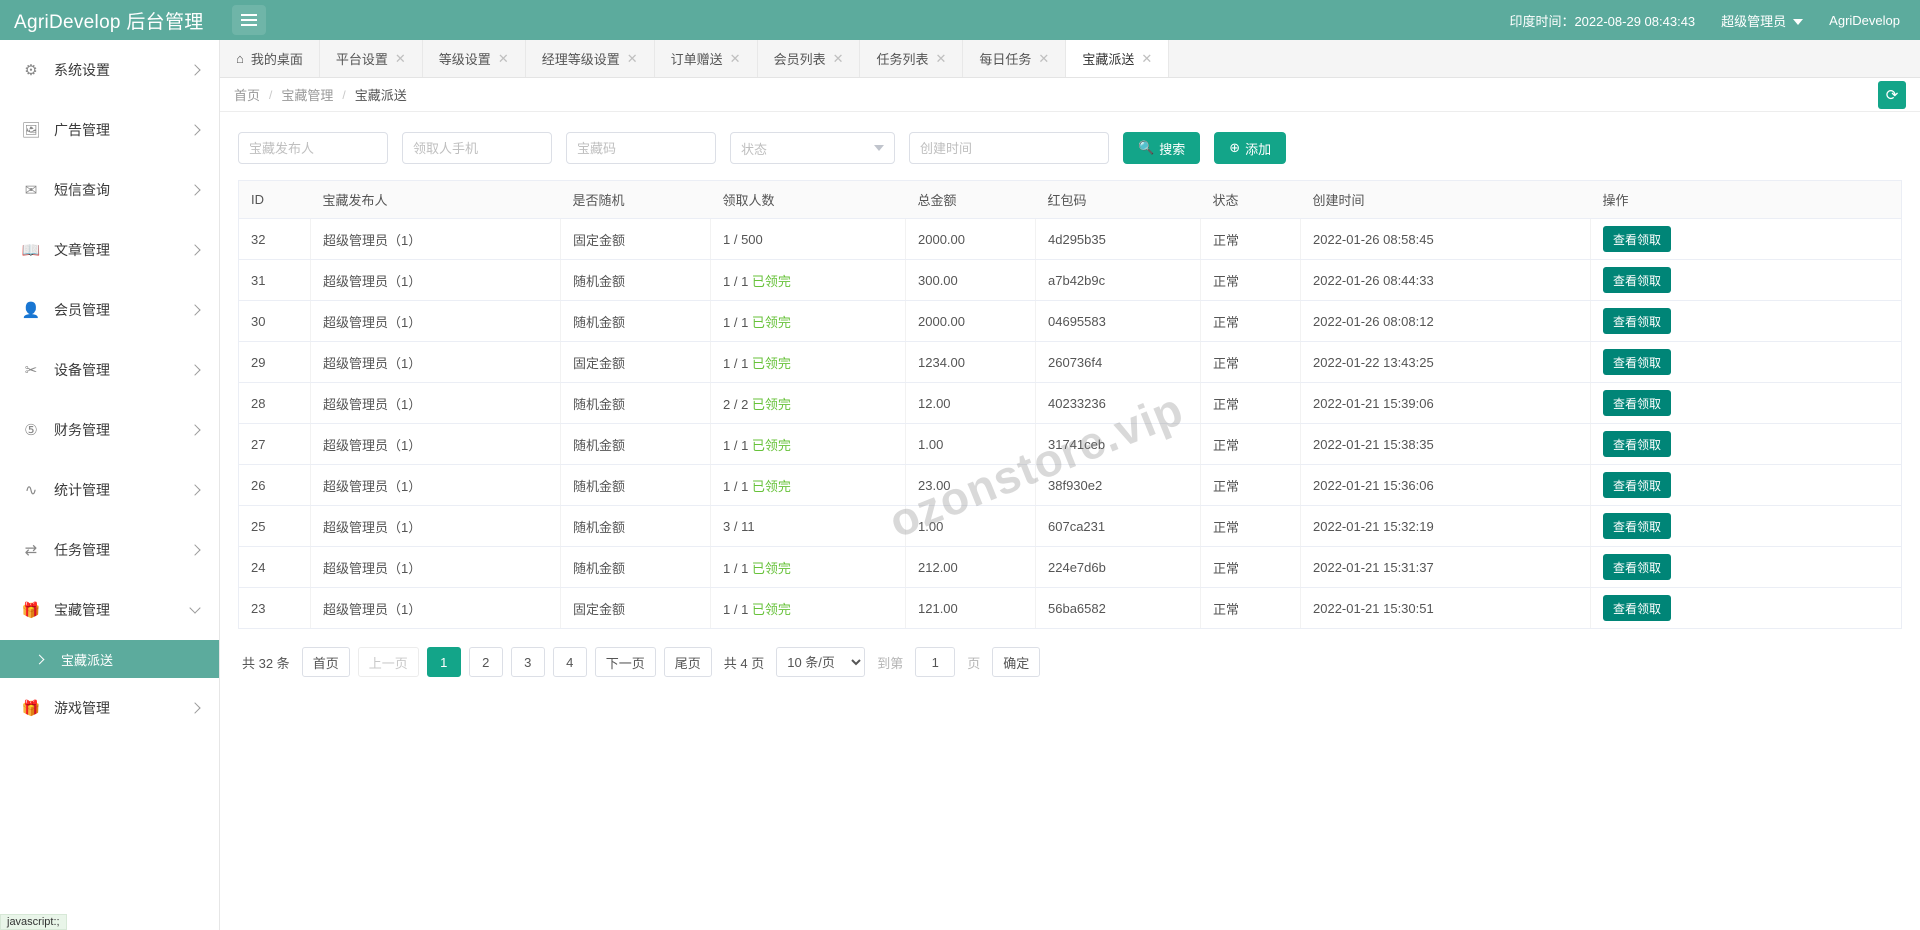 Image resolution: width=1920 pixels, height=930 pixels. Describe the element at coordinates (109, 370) in the screenshot. I see `sidebar-item-5: ✂ 设备管理` at that location.